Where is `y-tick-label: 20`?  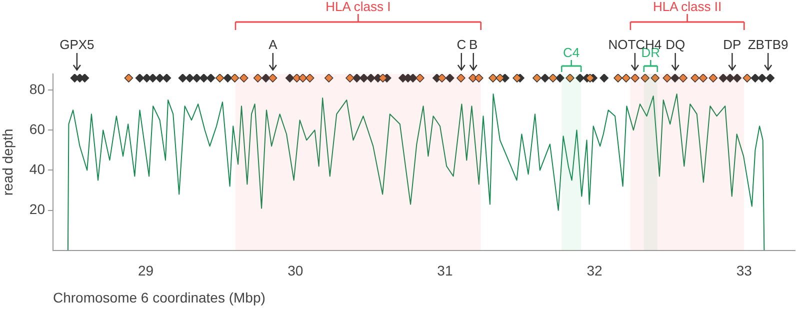 y-tick-label: 20 is located at coordinates (37, 209).